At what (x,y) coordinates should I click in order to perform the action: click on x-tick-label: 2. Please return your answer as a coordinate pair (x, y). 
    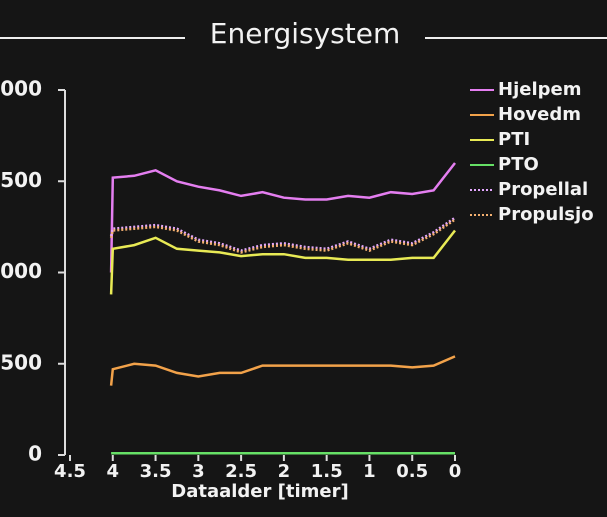
    Looking at the image, I should click on (284, 471).